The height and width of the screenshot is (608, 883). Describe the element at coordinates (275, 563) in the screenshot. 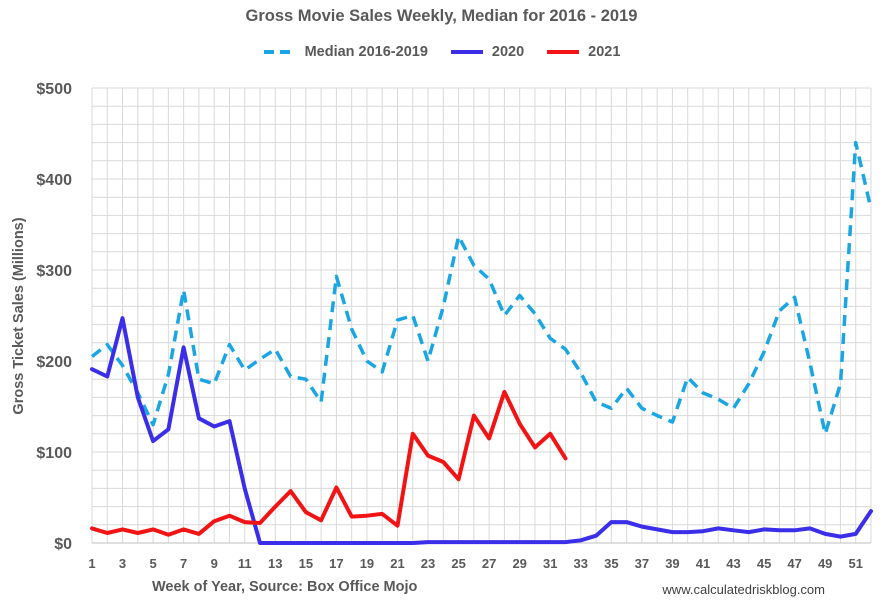

I see `x-tick-label: 13` at that location.